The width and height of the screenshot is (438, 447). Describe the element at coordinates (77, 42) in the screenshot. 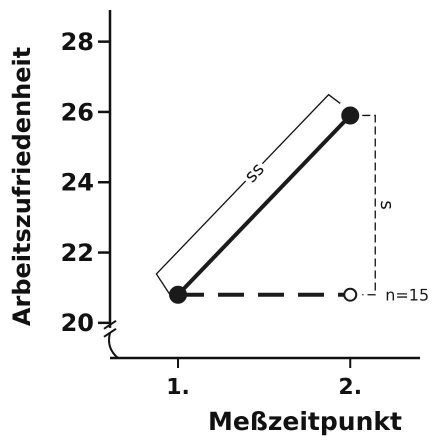

I see `y-tick-label: 28` at that location.